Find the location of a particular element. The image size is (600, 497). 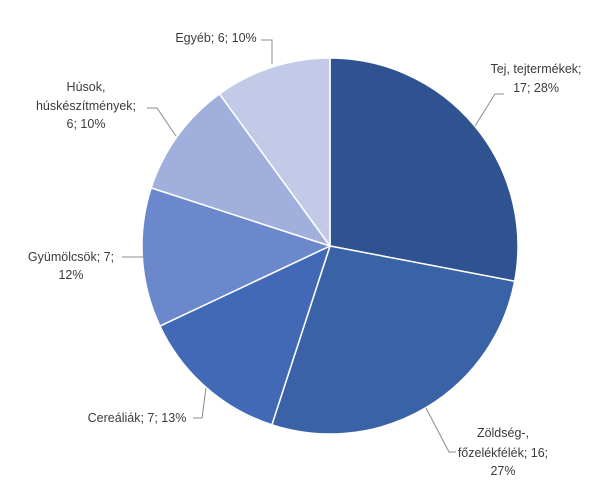

data-label-line: Tej, tejtermékek; is located at coordinates (535, 69).